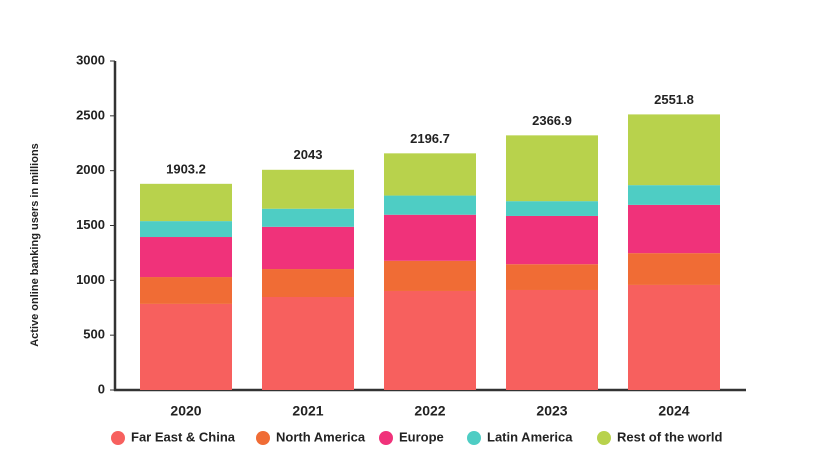  What do you see at coordinates (183, 436) in the screenshot?
I see `legend-label: Far East & China` at bounding box center [183, 436].